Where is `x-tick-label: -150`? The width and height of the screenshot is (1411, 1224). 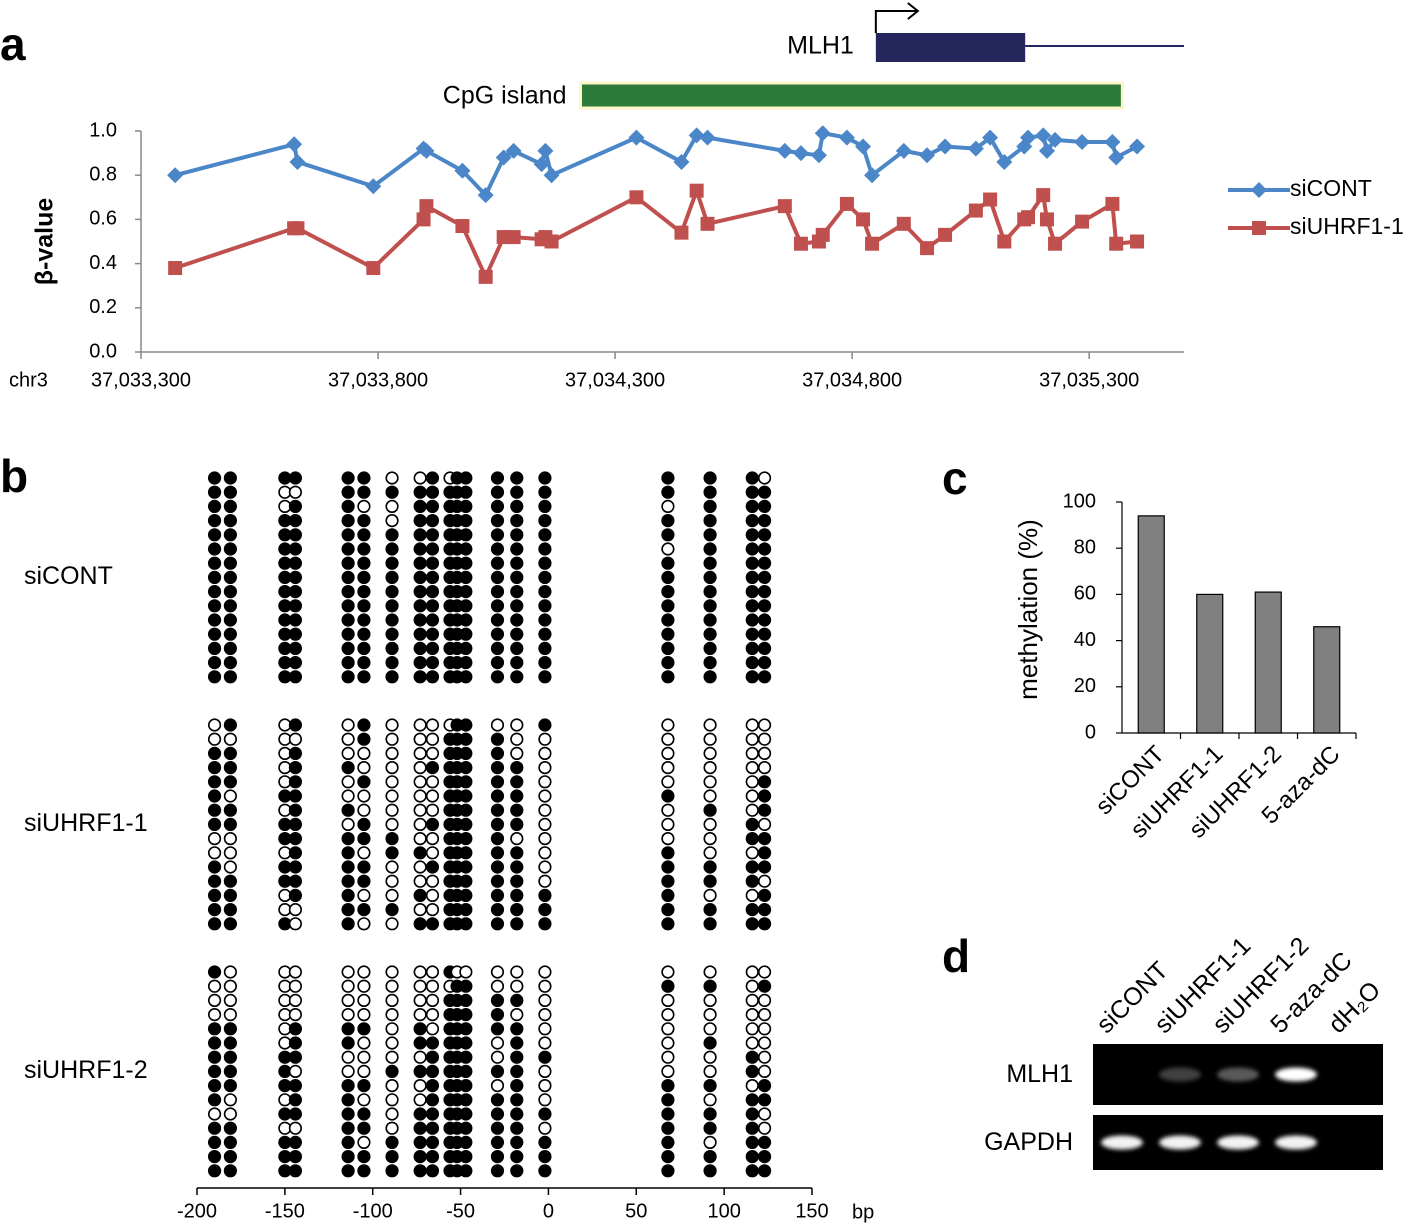 x-tick-label: -150 is located at coordinates (285, 1211).